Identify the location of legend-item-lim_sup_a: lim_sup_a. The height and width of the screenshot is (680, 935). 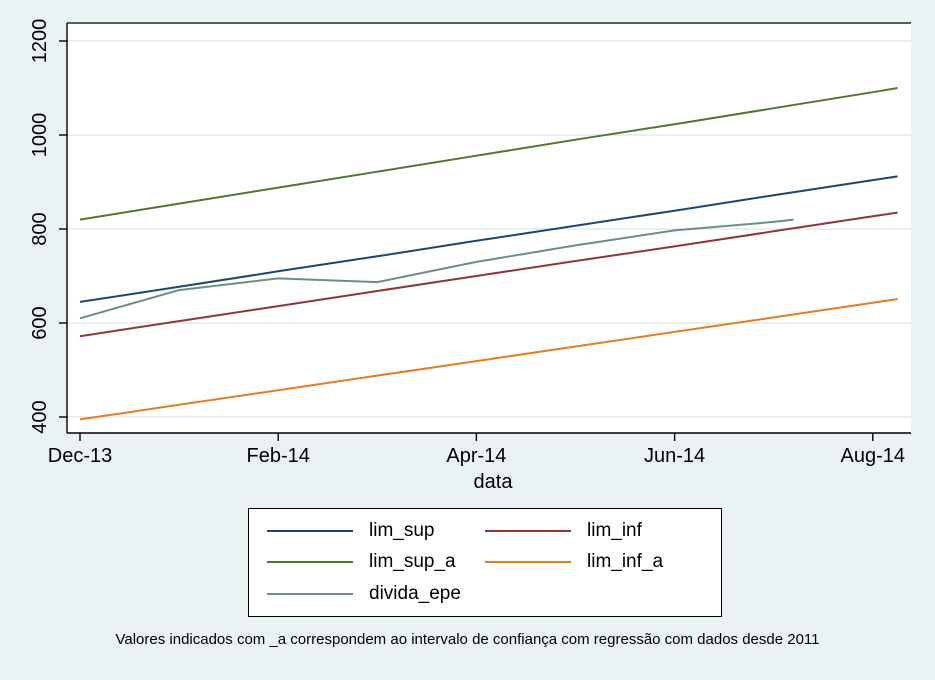
(376, 563).